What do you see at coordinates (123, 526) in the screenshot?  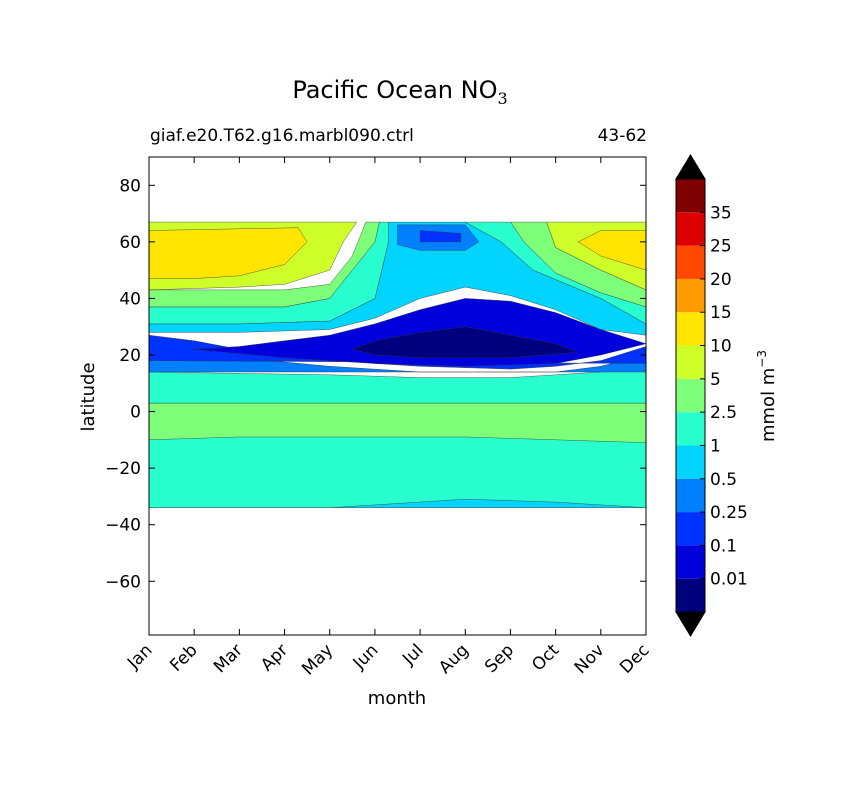 I see `y-tick-label: −40` at bounding box center [123, 526].